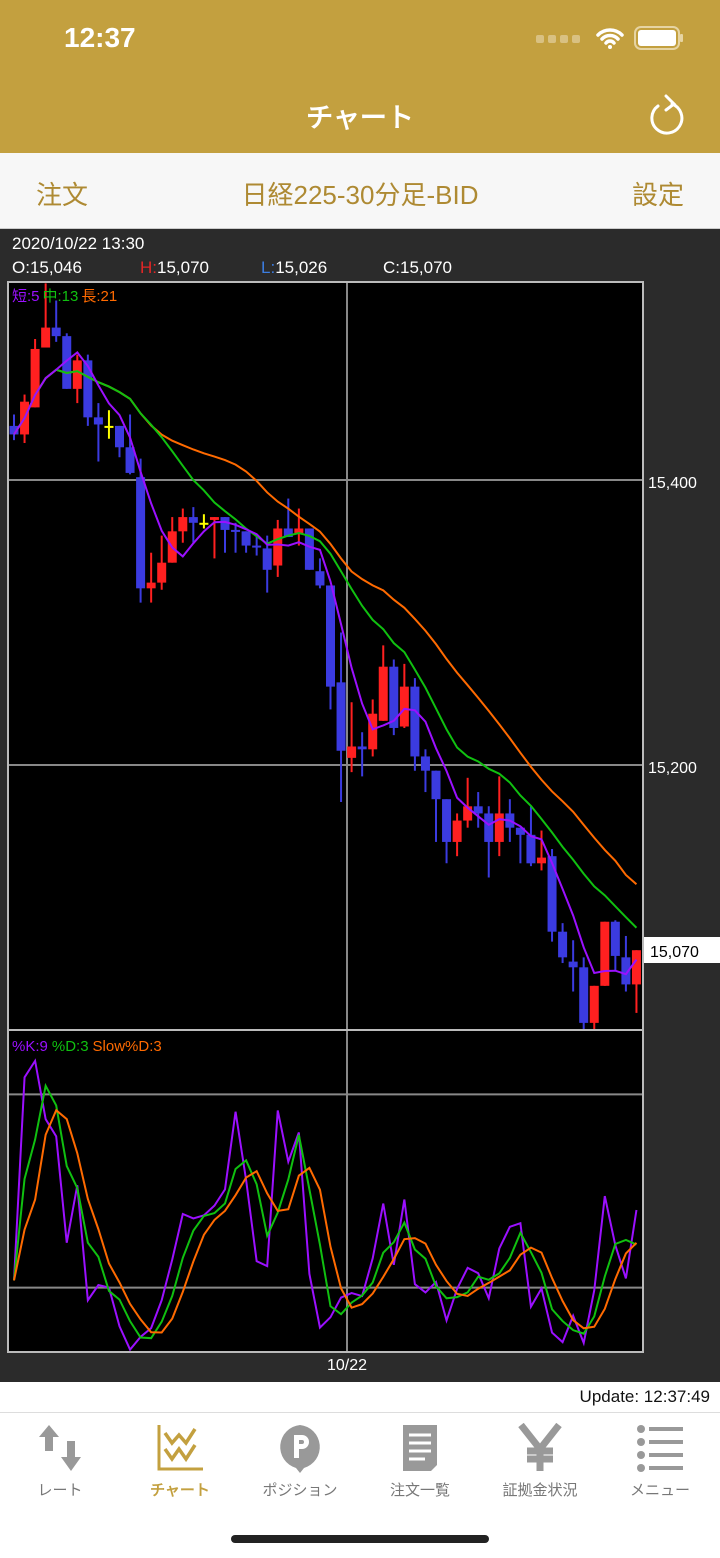  Describe the element at coordinates (300, 1461) in the screenshot. I see `tab-position: ポジション` at that location.